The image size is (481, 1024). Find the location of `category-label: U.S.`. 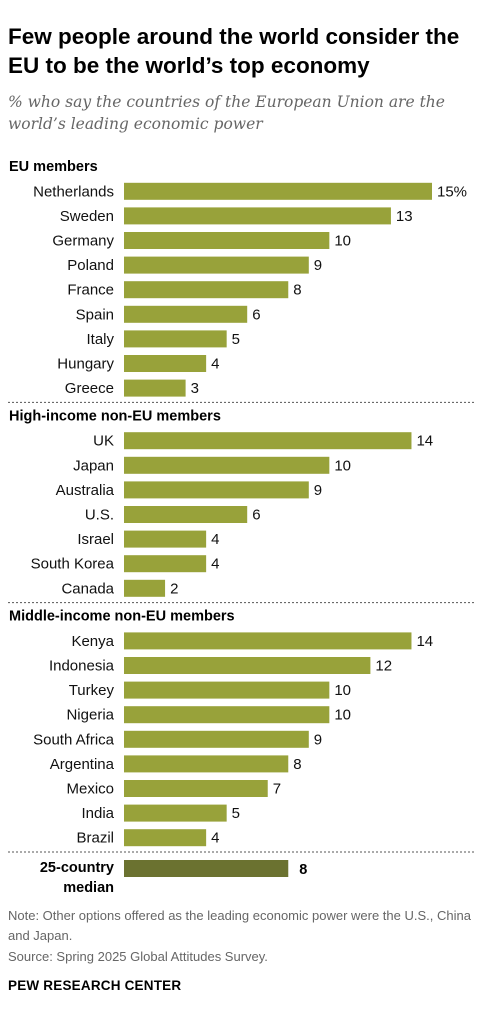

category-label: U.S. is located at coordinates (99, 515).